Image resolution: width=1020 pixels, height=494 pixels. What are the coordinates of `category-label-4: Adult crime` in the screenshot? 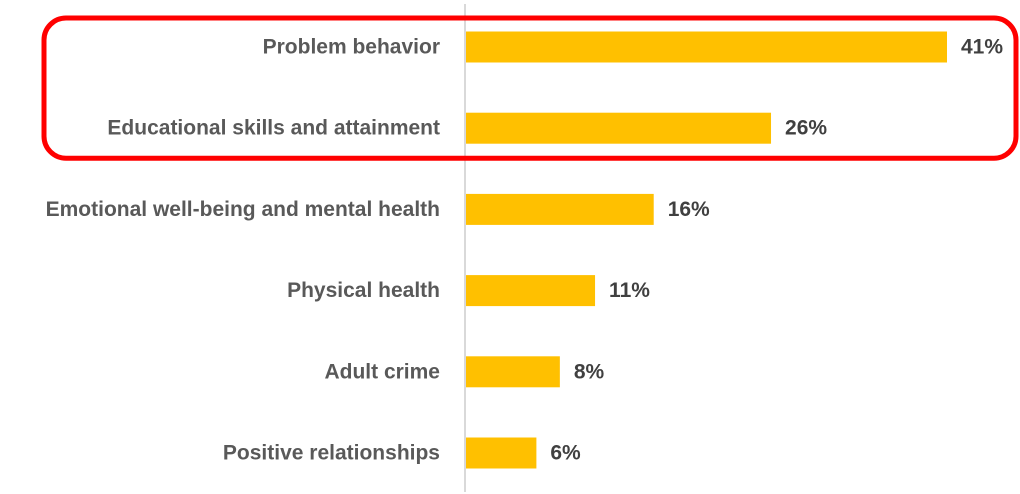 It's located at (382, 371).